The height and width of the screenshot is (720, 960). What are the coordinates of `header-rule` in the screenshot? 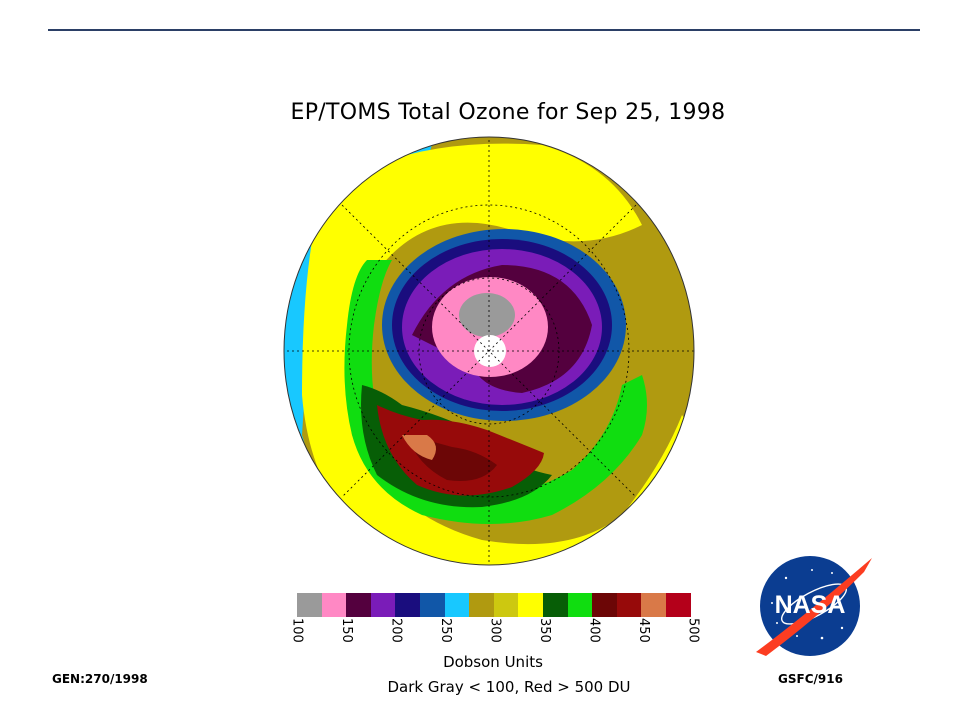 It's located at (484, 30).